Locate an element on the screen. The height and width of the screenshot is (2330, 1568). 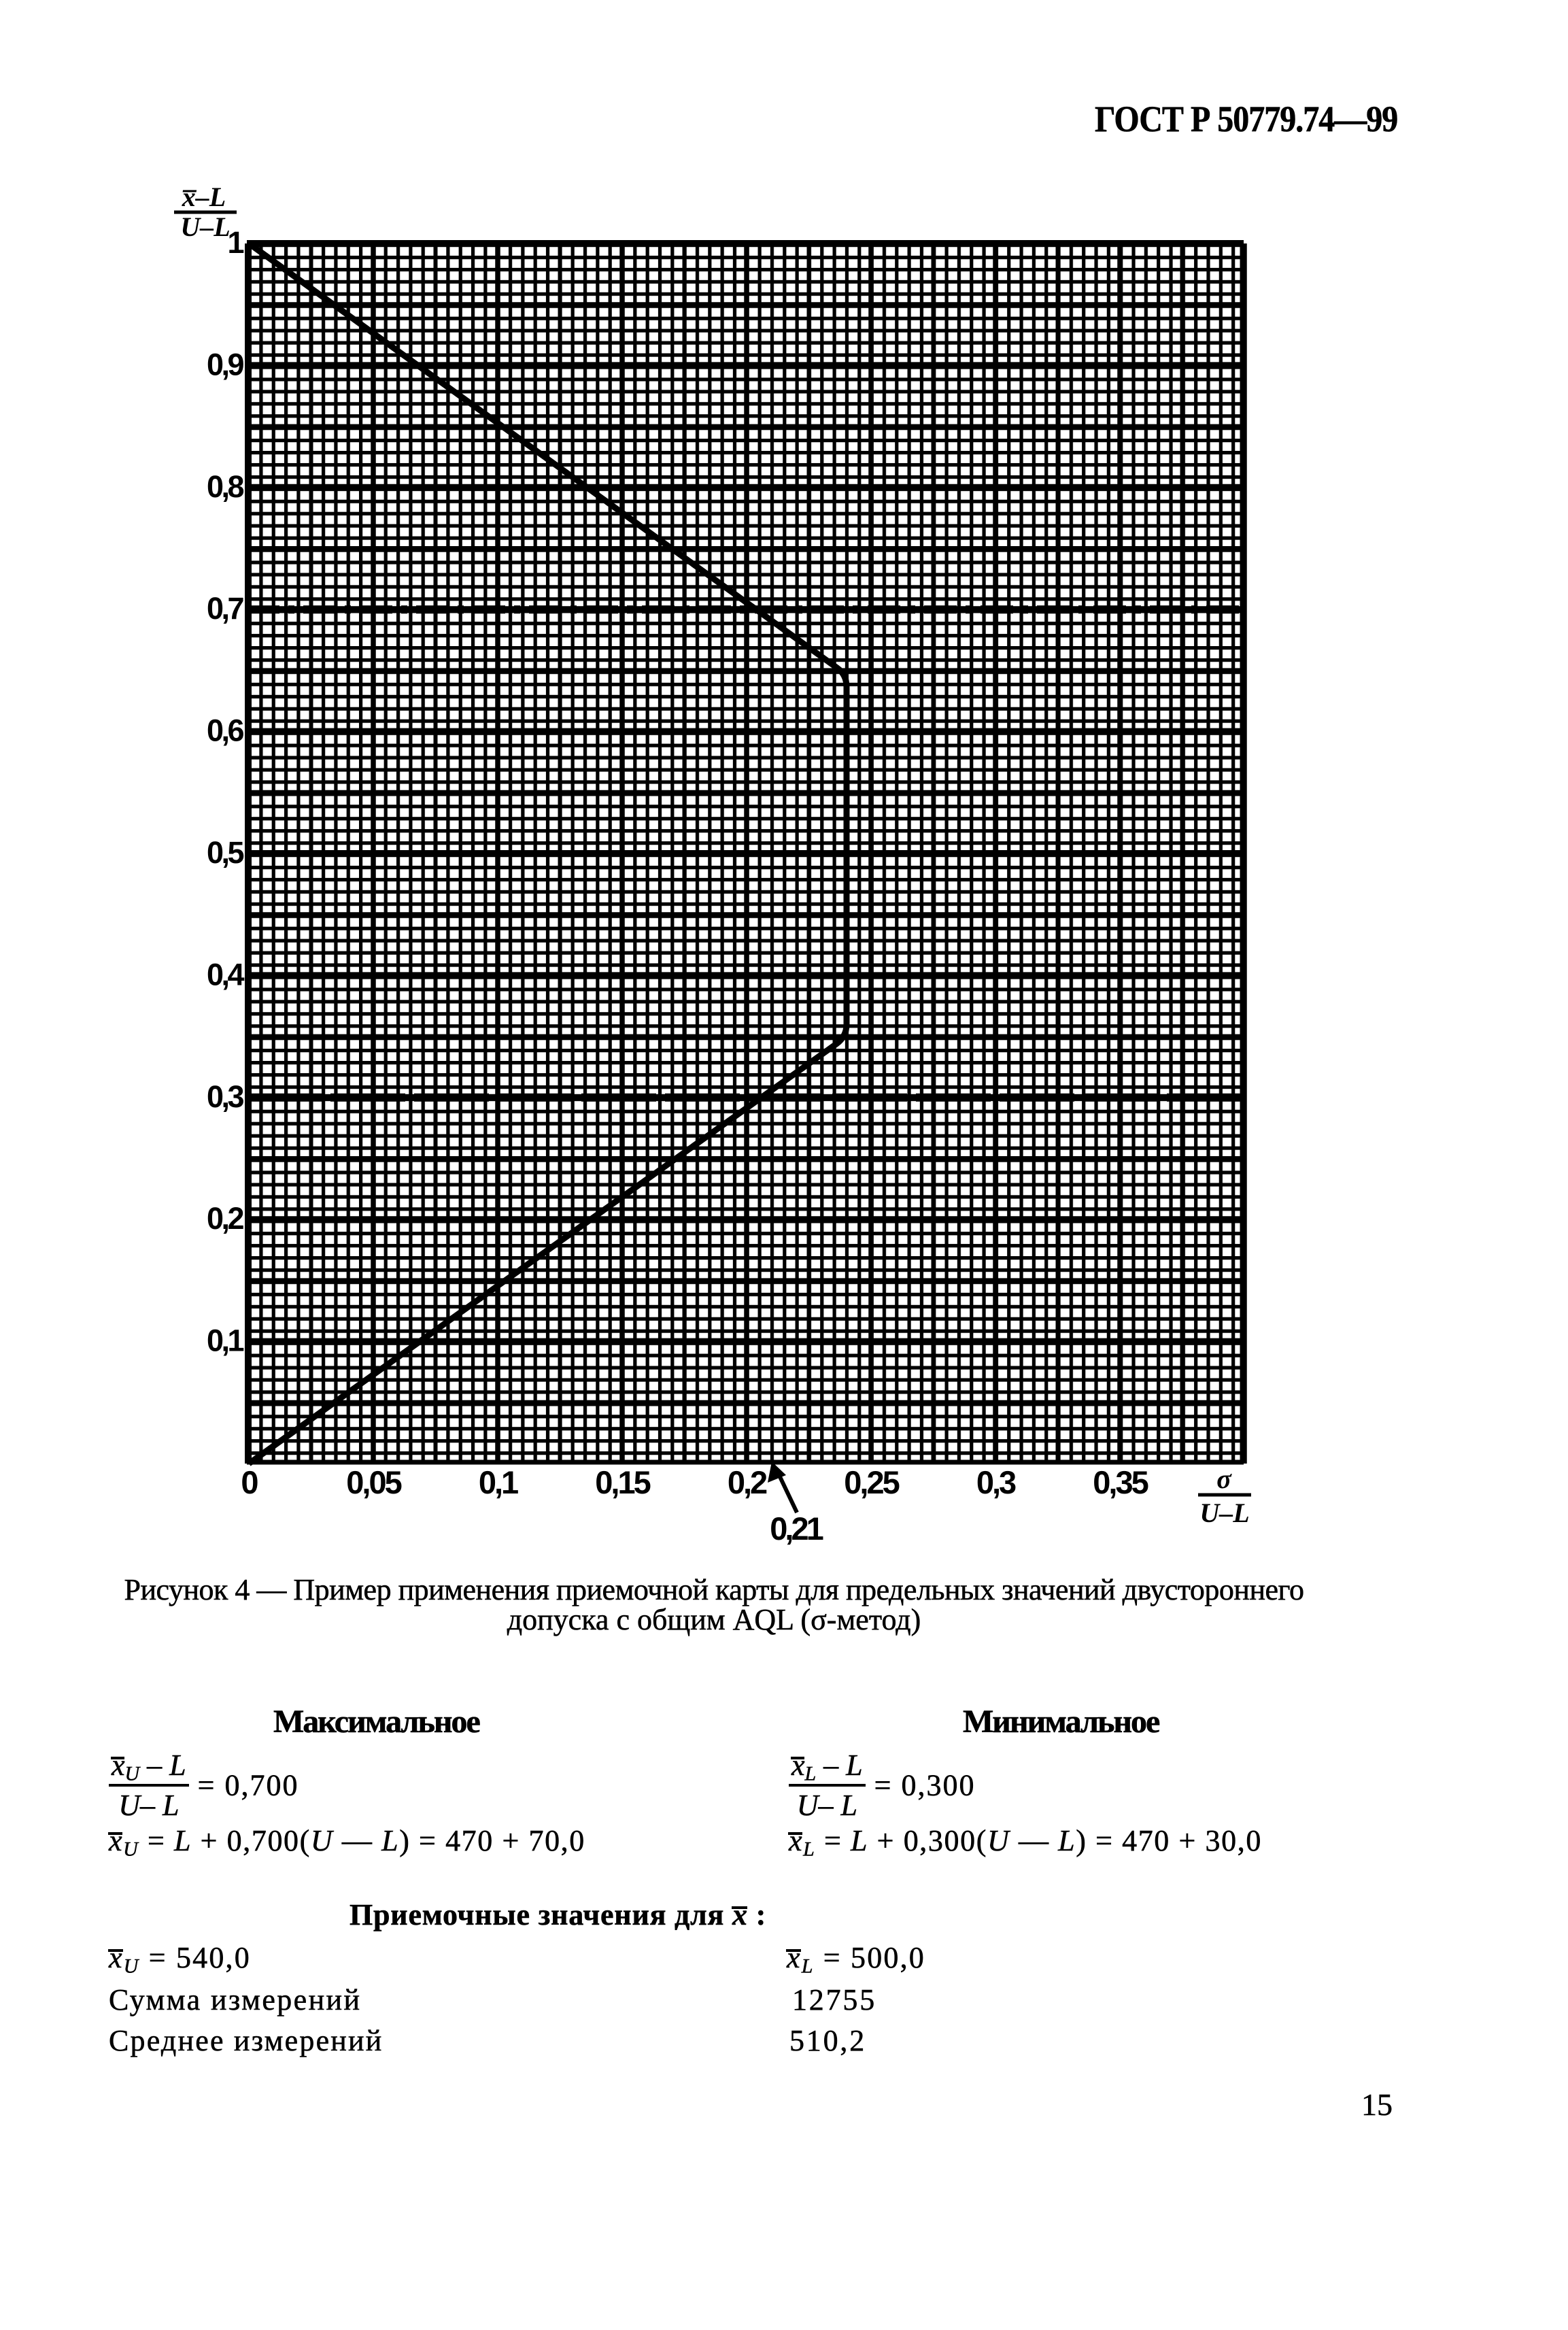
svg-text: 0,35 is located at coordinates (1120, 1482).